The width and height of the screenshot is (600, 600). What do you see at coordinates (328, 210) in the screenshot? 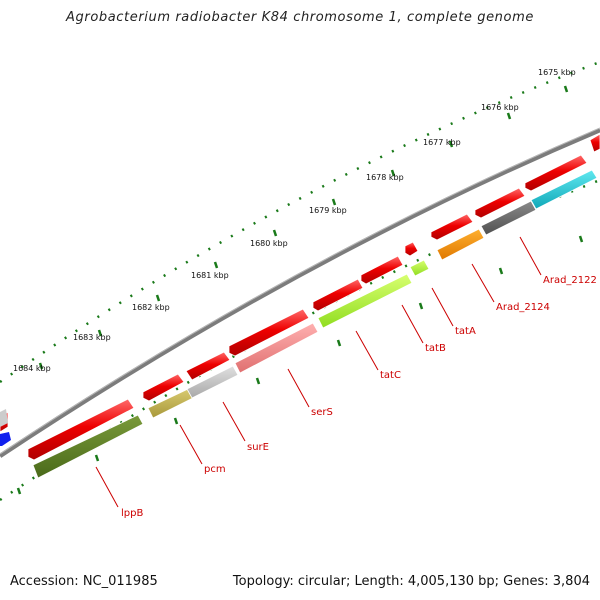
I see `tick-label-1679: 1679 kbp` at bounding box center [328, 210].